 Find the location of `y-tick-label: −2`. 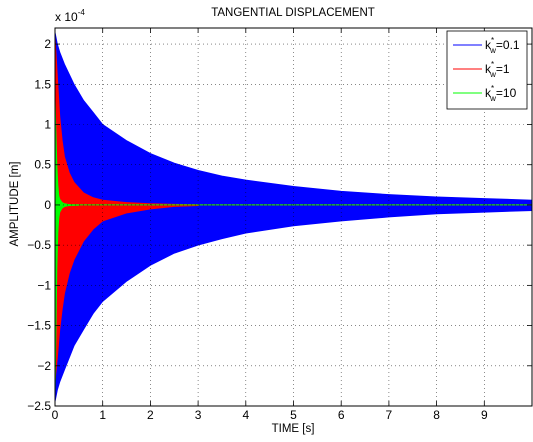

y-tick-label: −2 is located at coordinates (44, 366).